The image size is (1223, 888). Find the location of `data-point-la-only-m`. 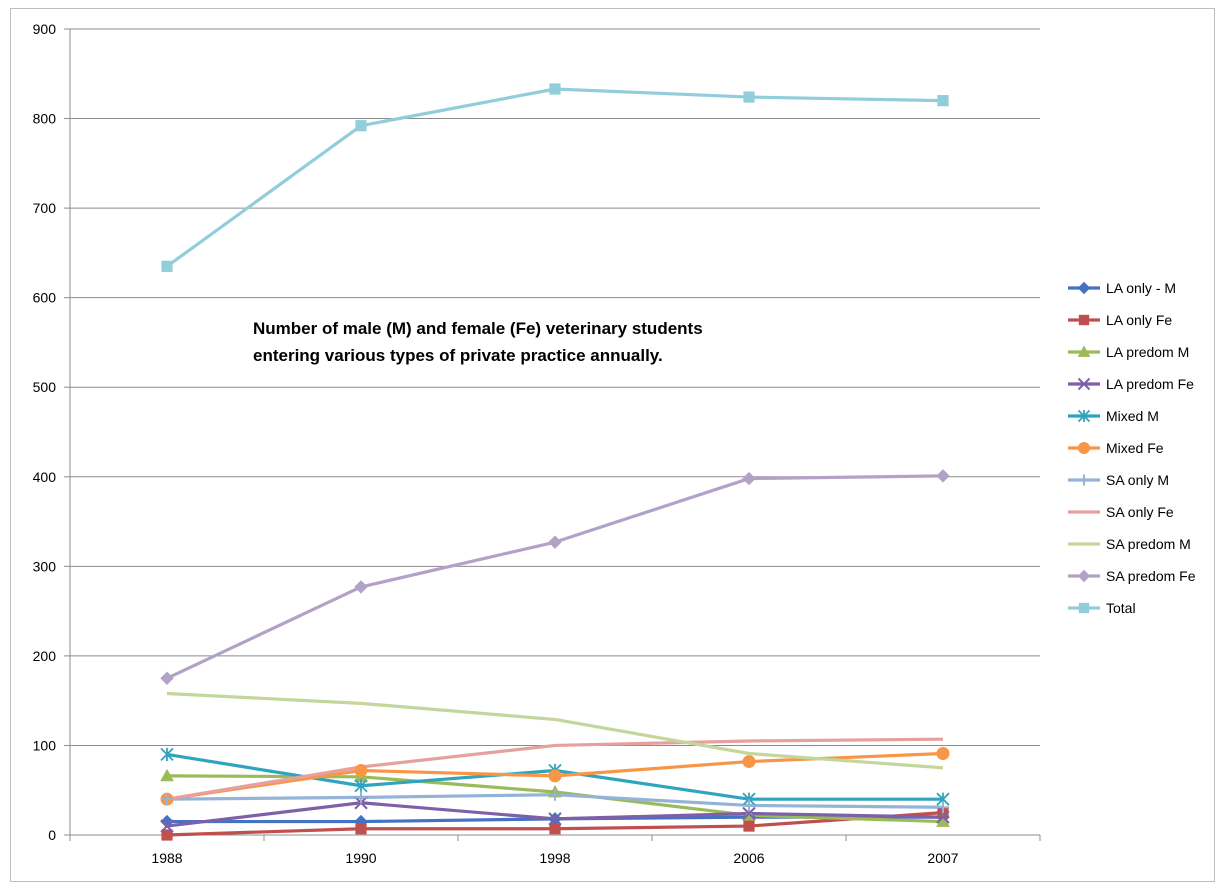

data-point-la-only-m is located at coordinates (167, 821).